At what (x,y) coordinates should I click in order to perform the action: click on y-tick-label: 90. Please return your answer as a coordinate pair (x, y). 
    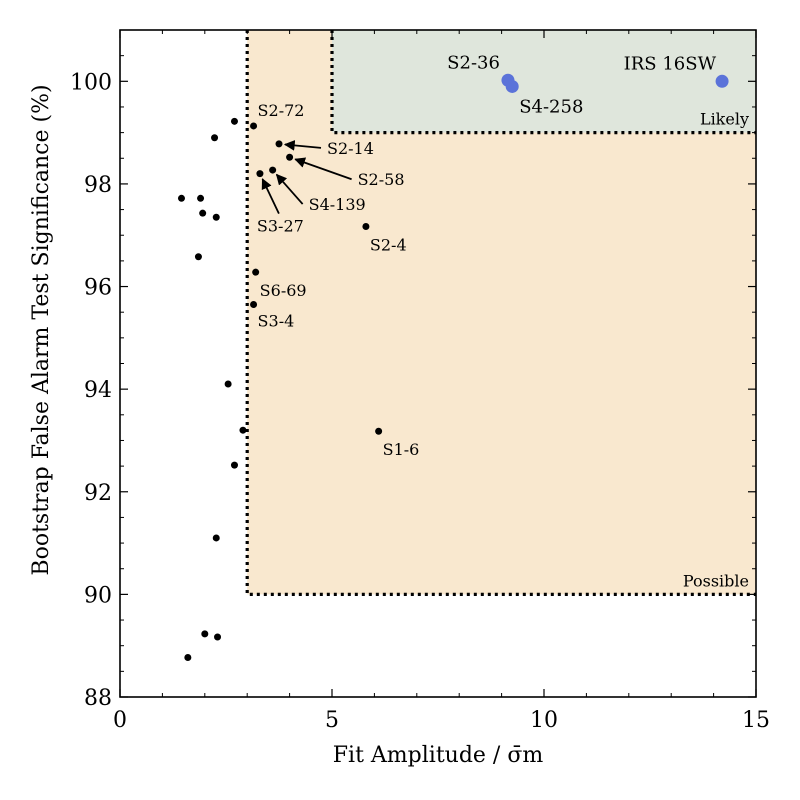
    Looking at the image, I should click on (98, 595).